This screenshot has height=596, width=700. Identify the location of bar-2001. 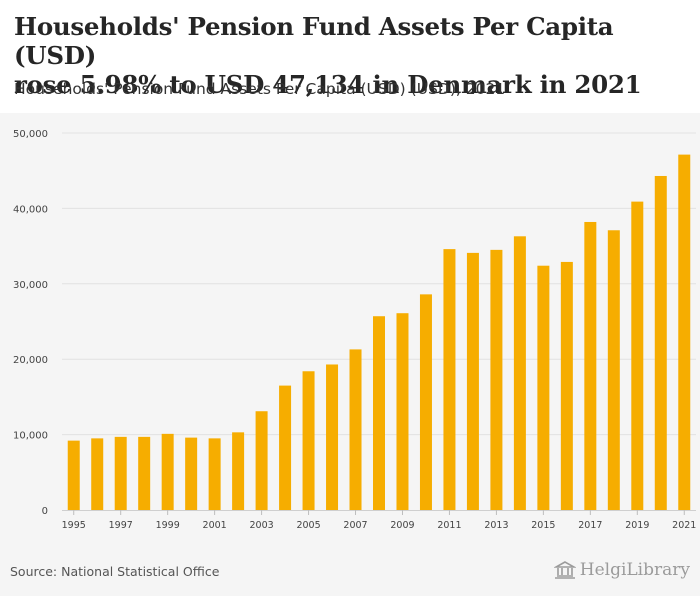
(214, 474).